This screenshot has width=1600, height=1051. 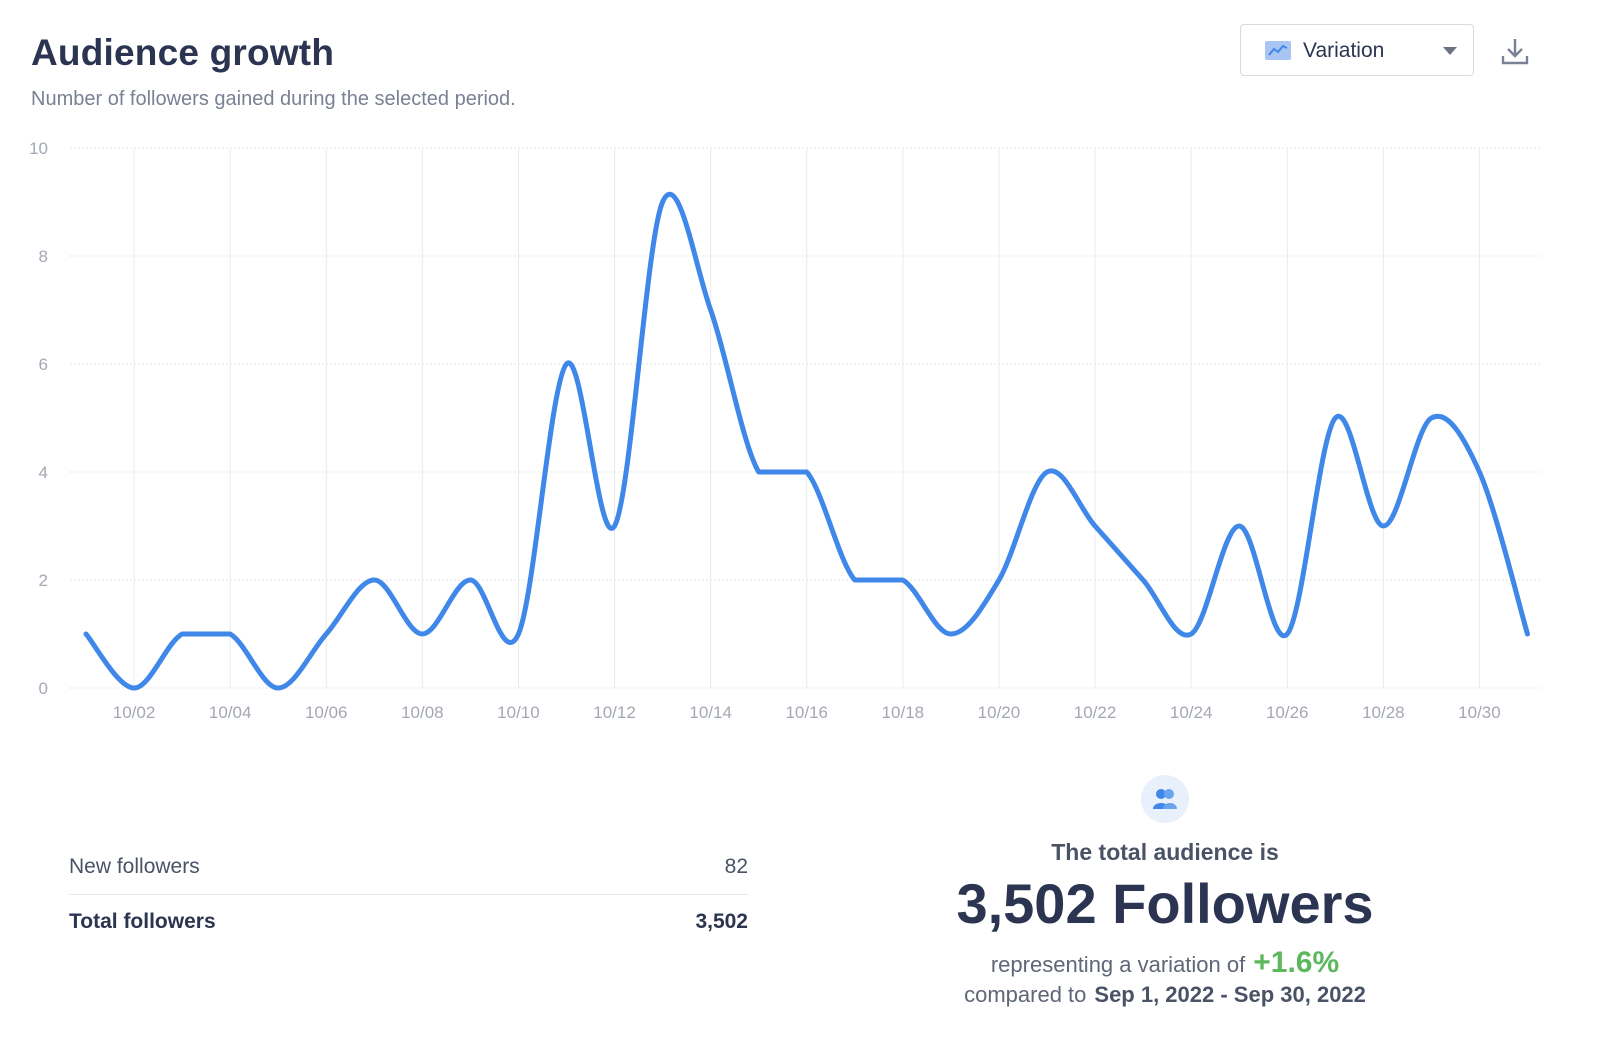 What do you see at coordinates (1230, 994) in the screenshot?
I see `comparison-range: Sep 1, 2022 - Sep 30, 2022` at bounding box center [1230, 994].